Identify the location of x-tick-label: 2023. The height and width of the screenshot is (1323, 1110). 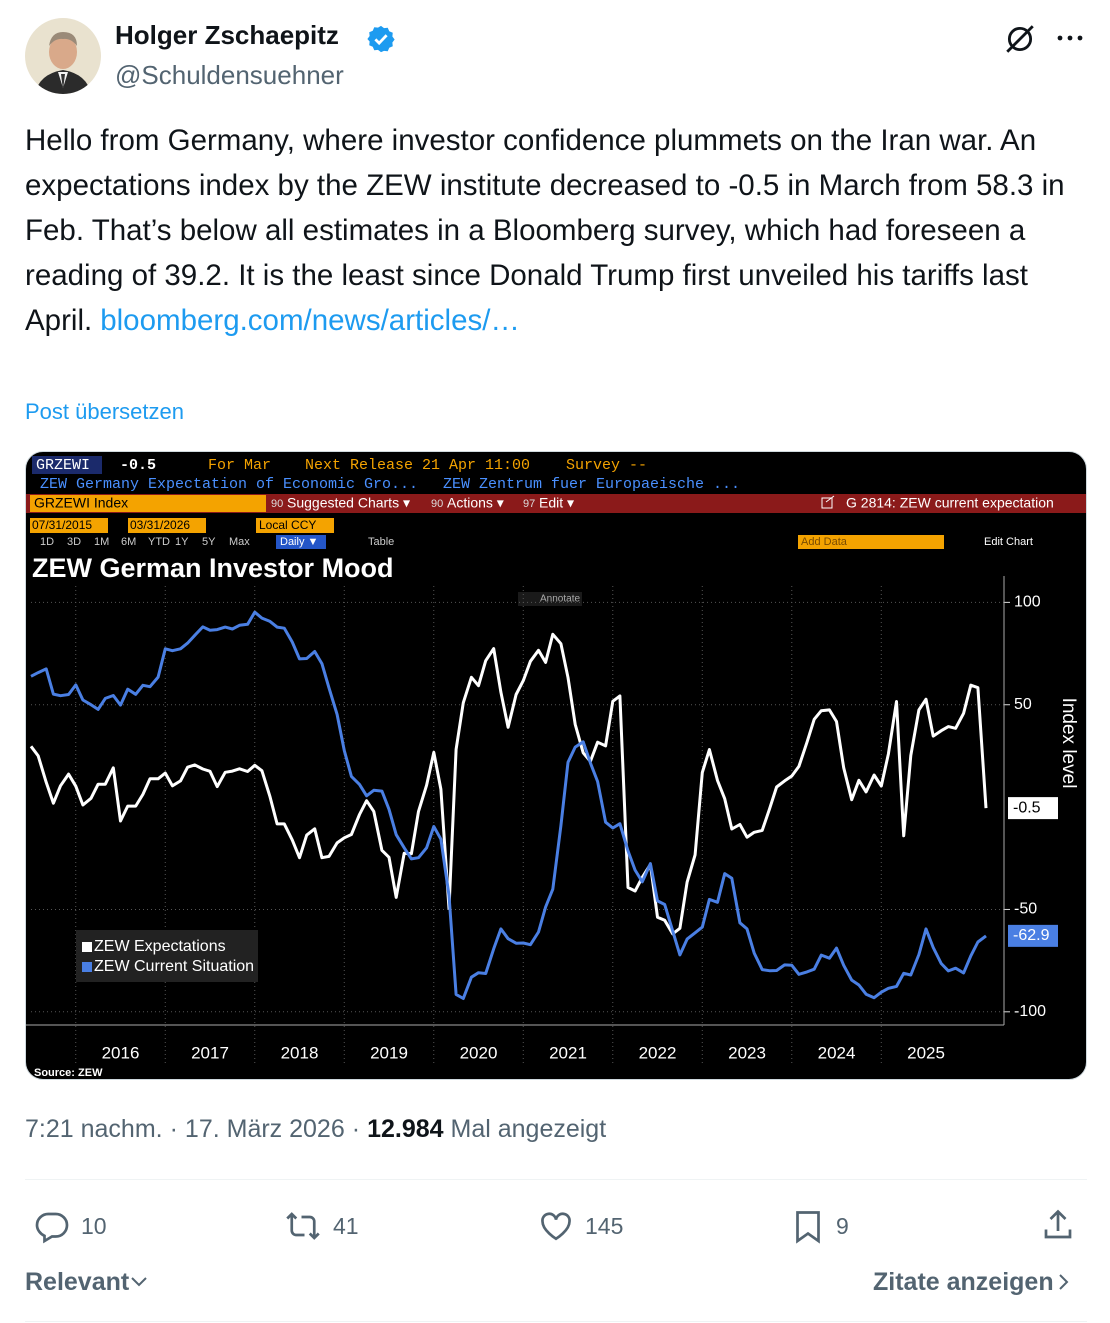
(747, 1052).